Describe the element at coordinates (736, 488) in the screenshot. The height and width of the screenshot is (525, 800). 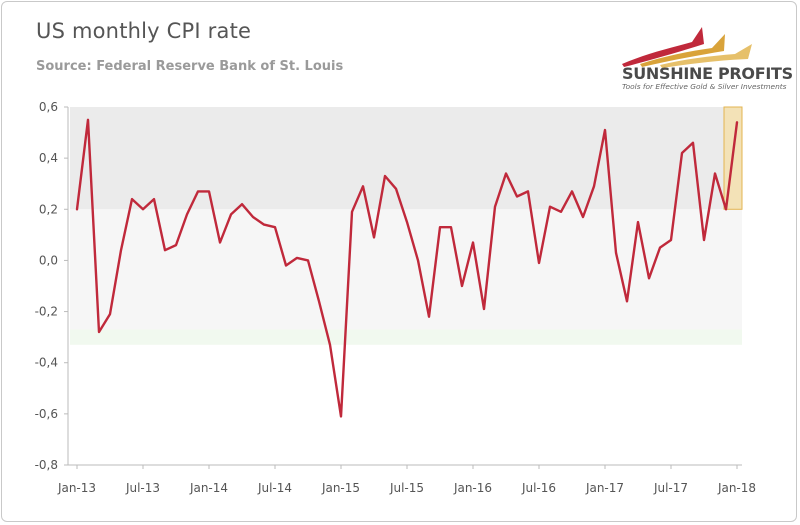
I see `x-tick-label: Jan-18` at that location.